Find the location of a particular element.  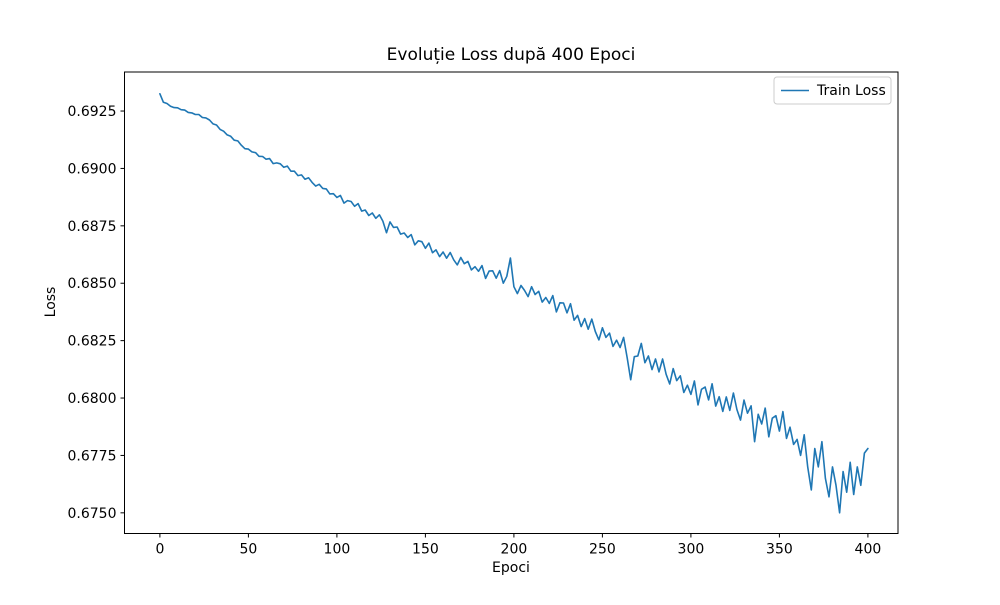

x-axis-label: Epoci is located at coordinates (511, 568).